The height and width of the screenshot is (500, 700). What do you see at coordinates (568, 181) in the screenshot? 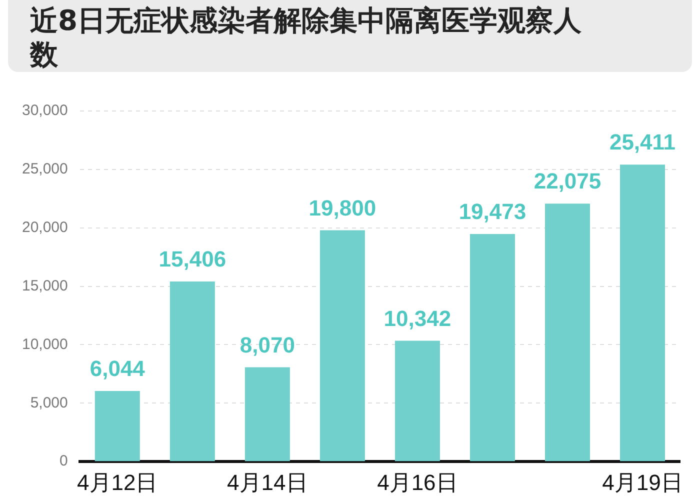
I see `data-label: 22,075` at bounding box center [568, 181].